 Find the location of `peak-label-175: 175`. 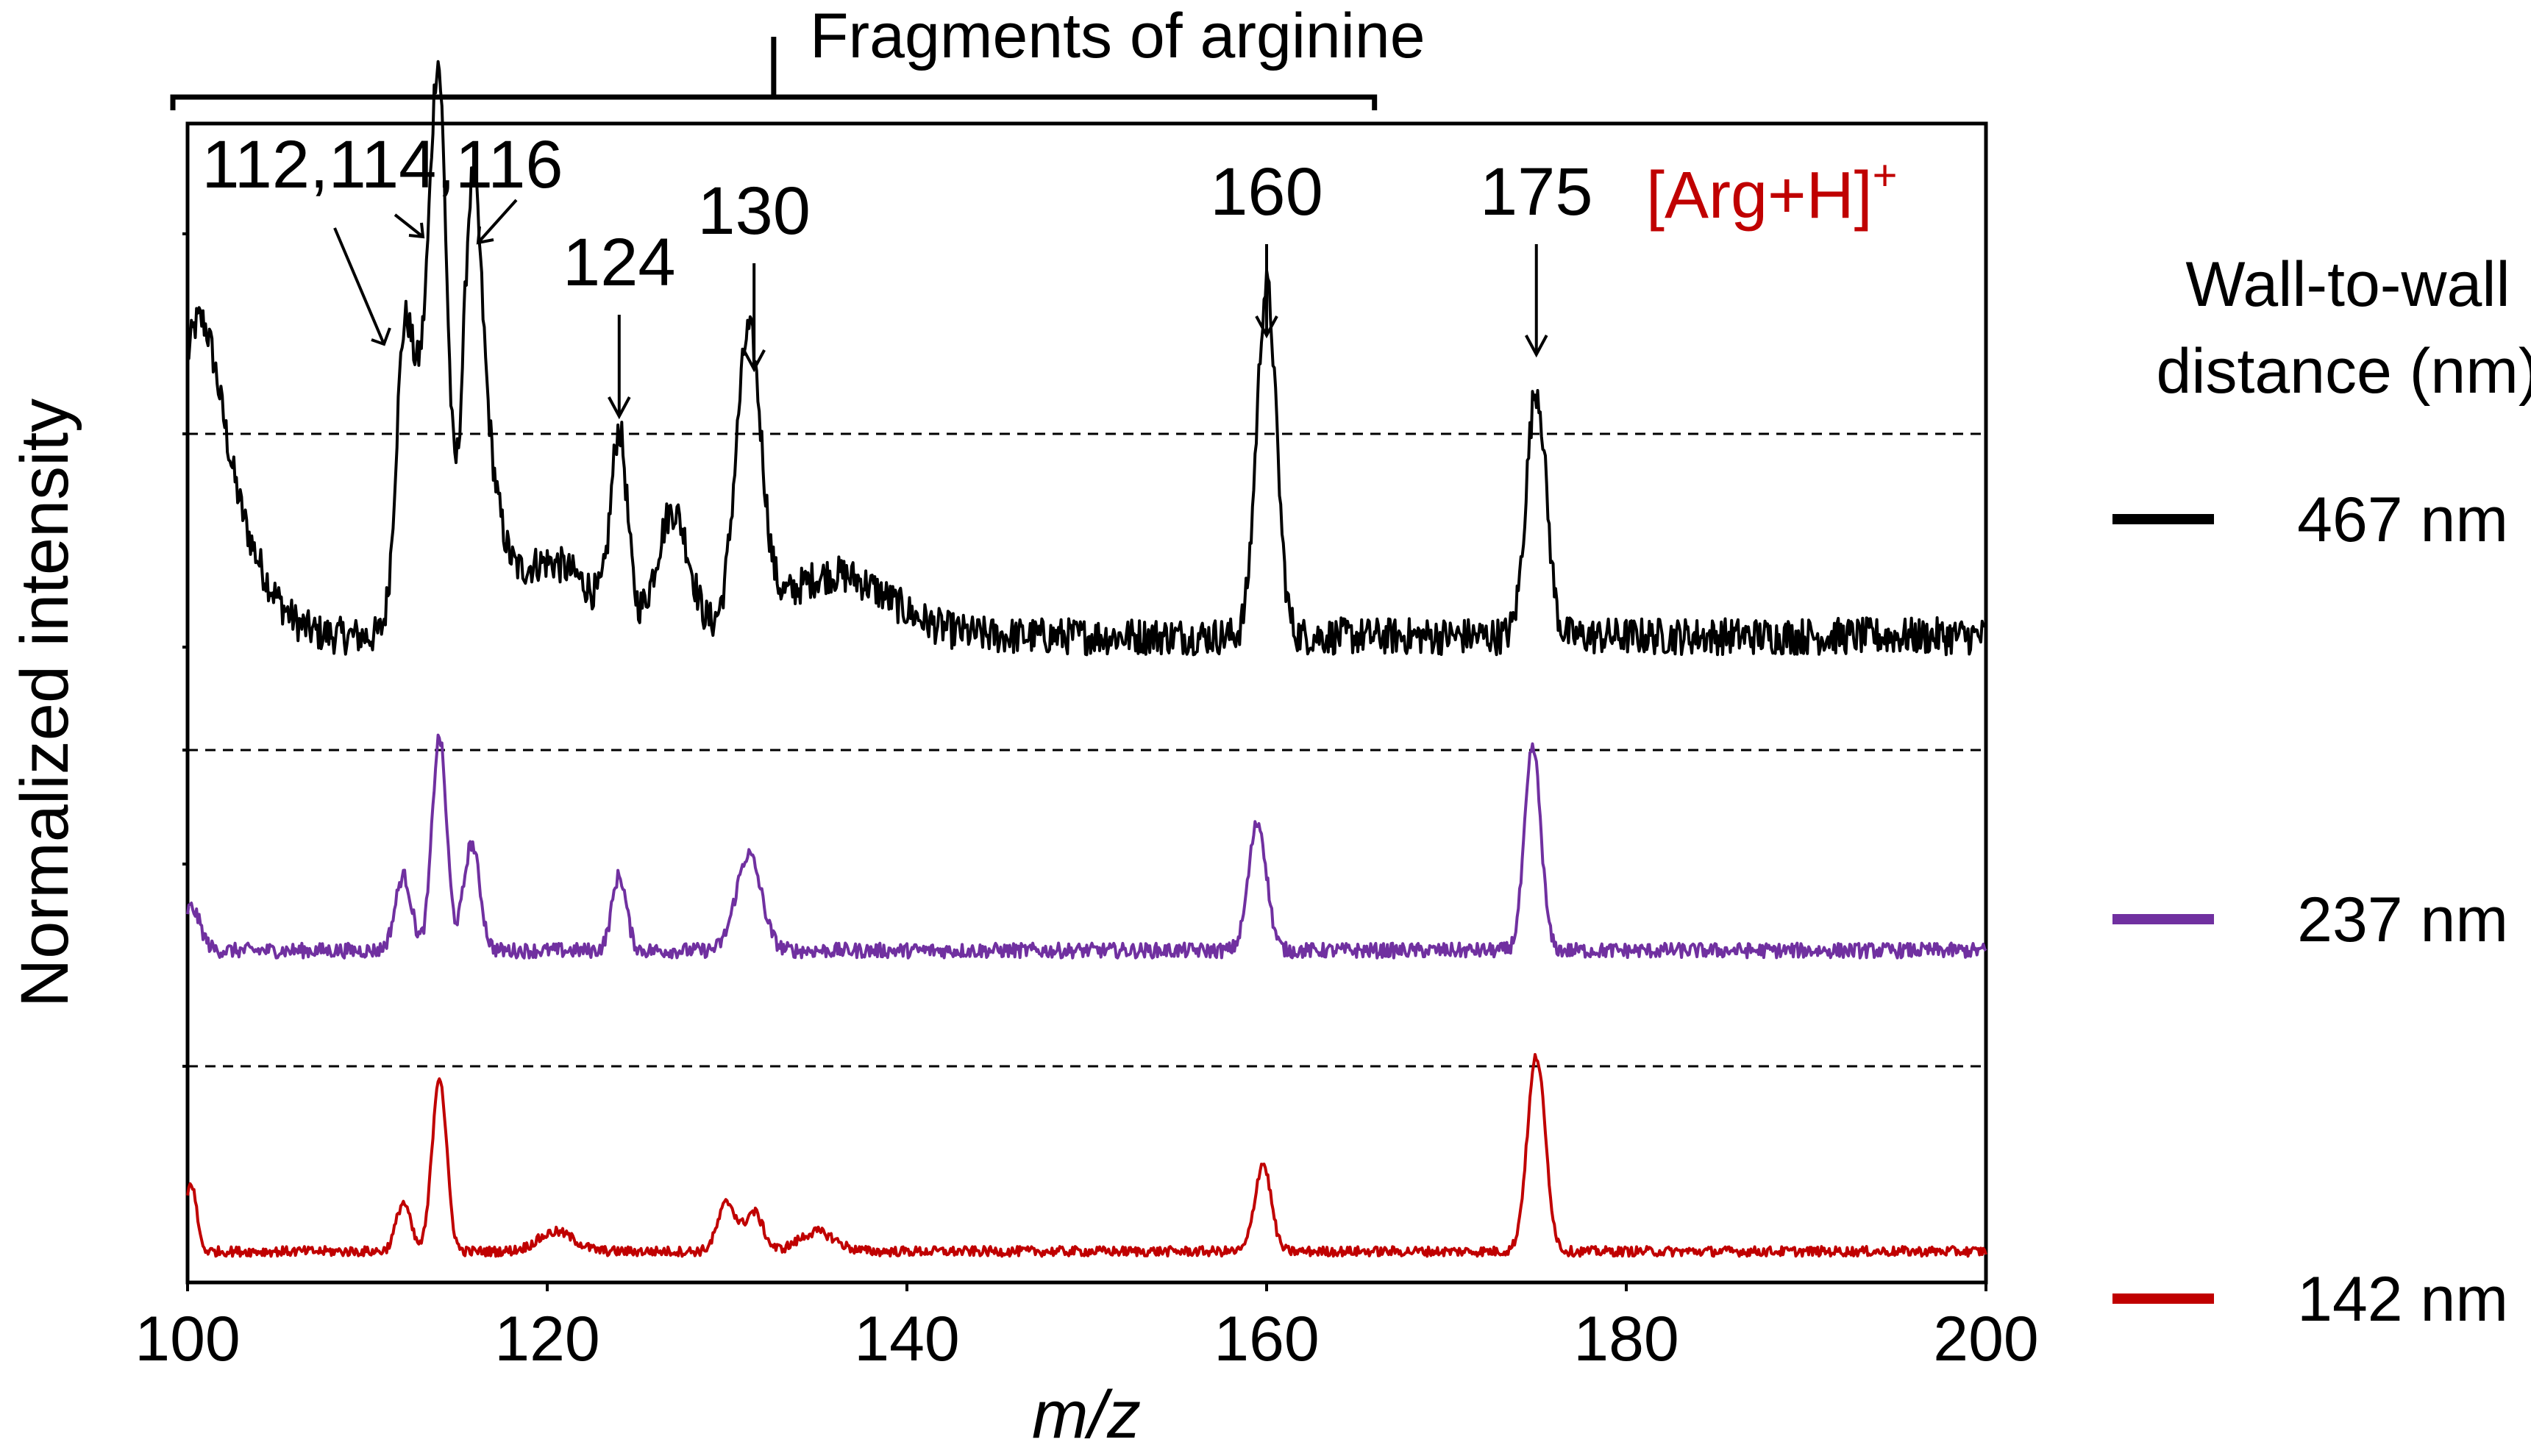

peak-label-175: 175 is located at coordinates (1536, 191).